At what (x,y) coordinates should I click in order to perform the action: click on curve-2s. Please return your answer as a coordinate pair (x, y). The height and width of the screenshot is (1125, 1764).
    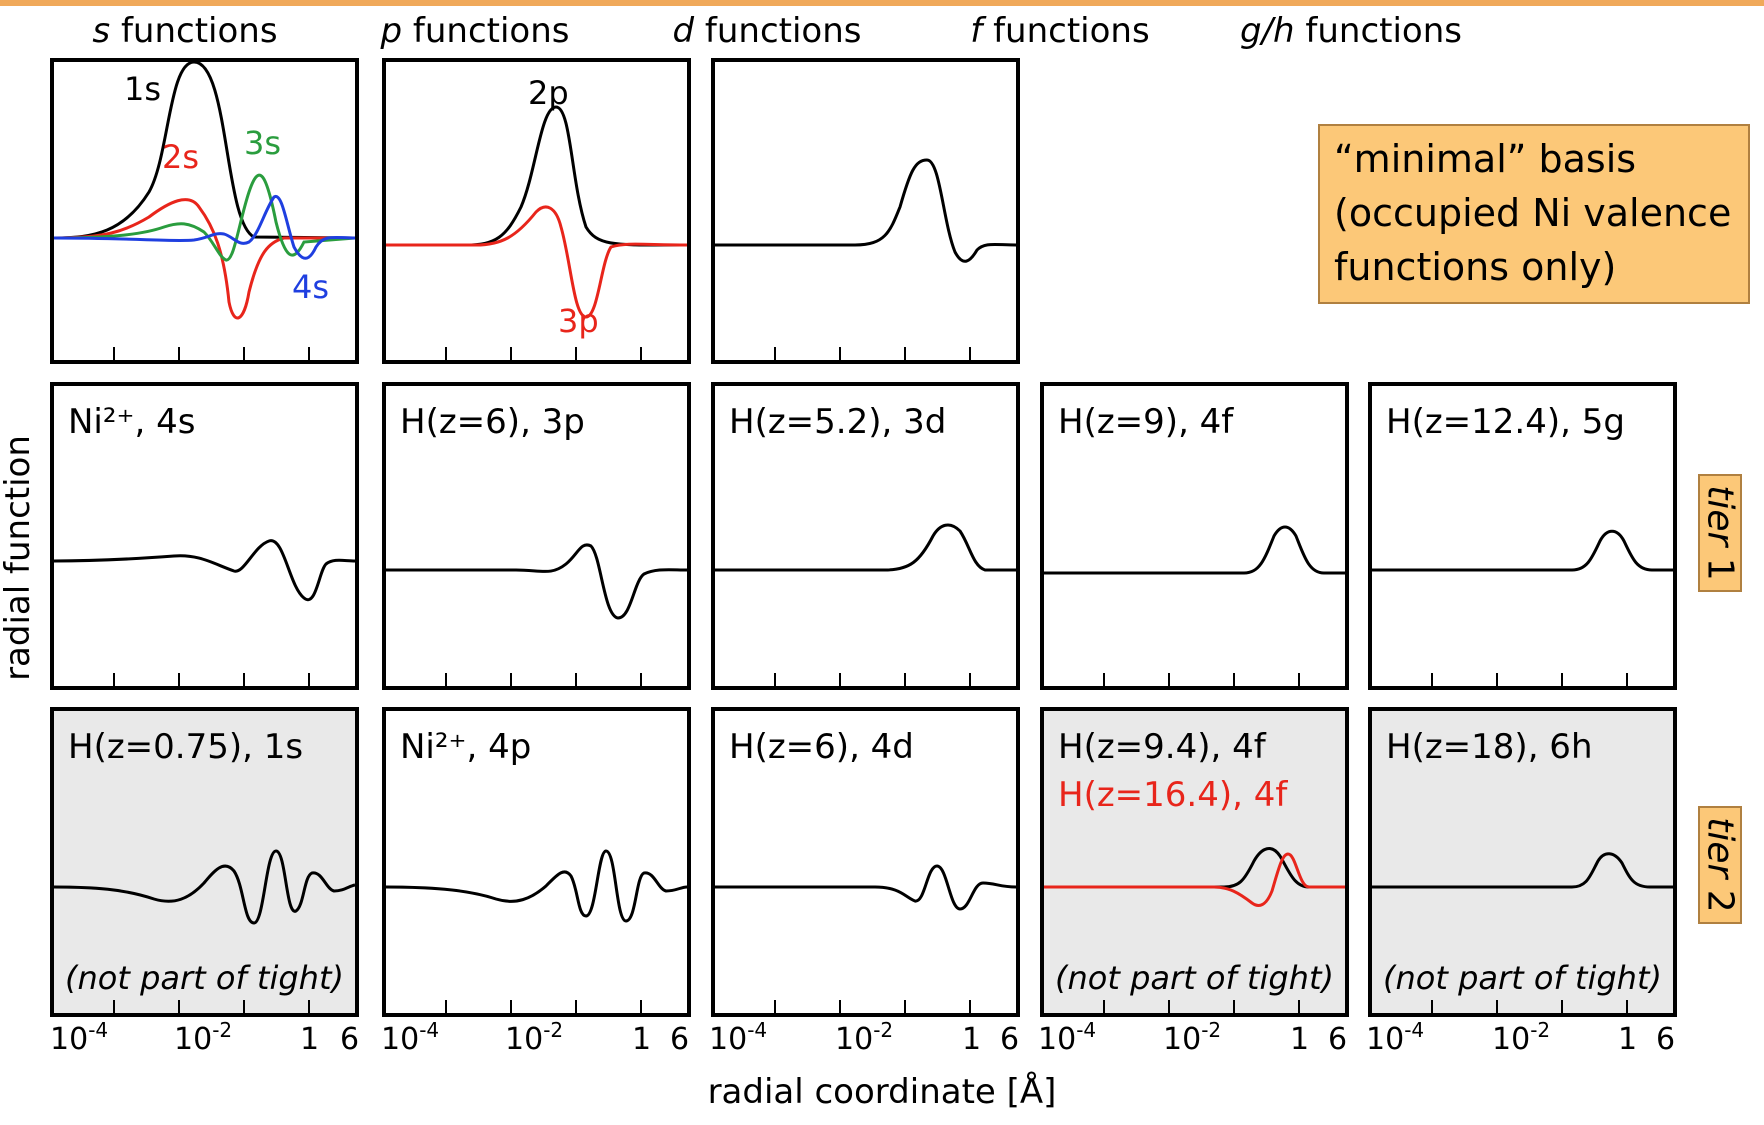
    Looking at the image, I should click on (204, 259).